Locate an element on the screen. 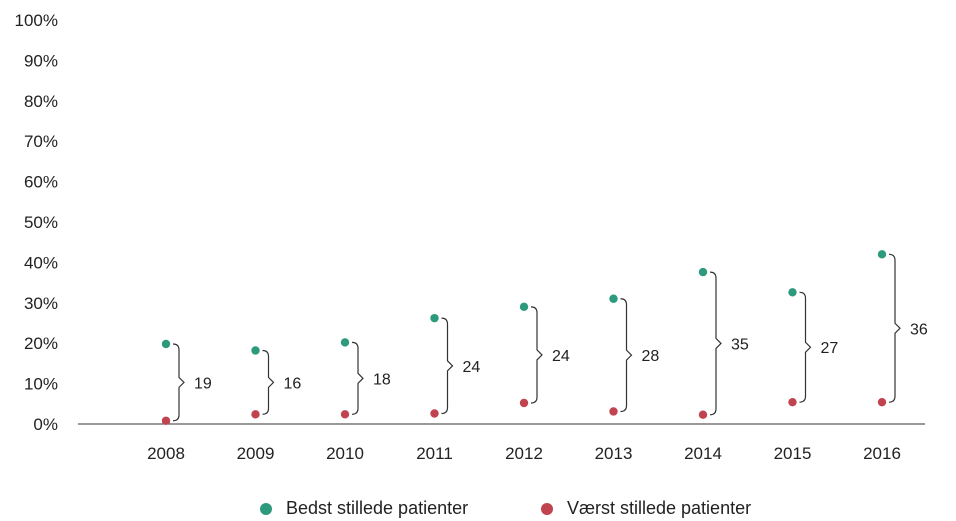 This screenshot has width=956, height=521. y-tick-label: 50% is located at coordinates (41, 222).